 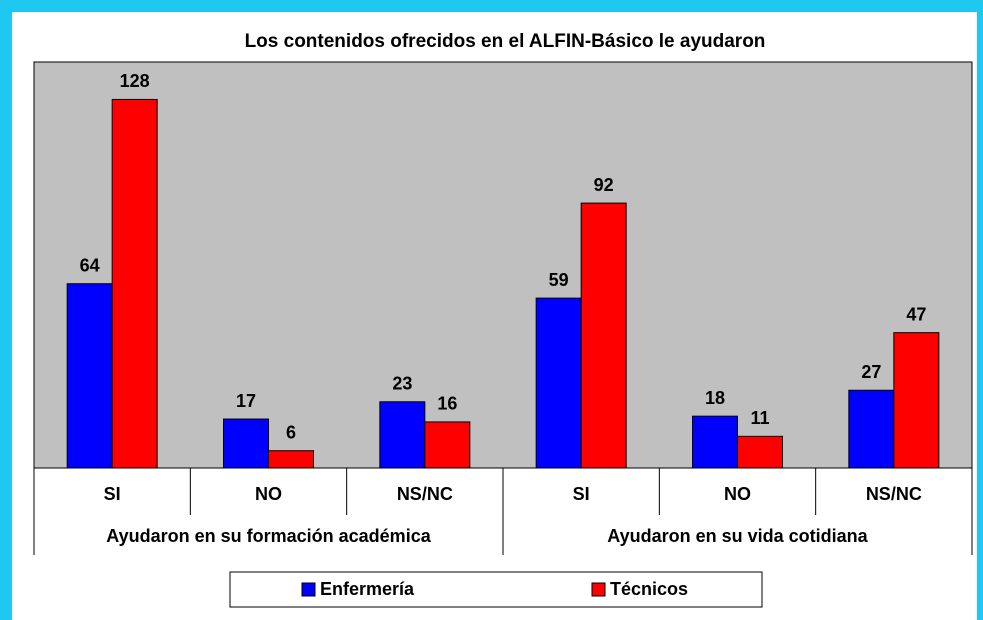 I want to click on legend, so click(x=496, y=589).